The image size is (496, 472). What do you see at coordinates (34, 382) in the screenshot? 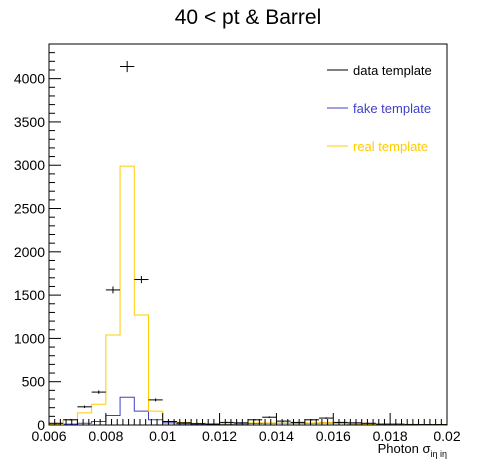
I see `y-tick-label: 500` at bounding box center [34, 382].